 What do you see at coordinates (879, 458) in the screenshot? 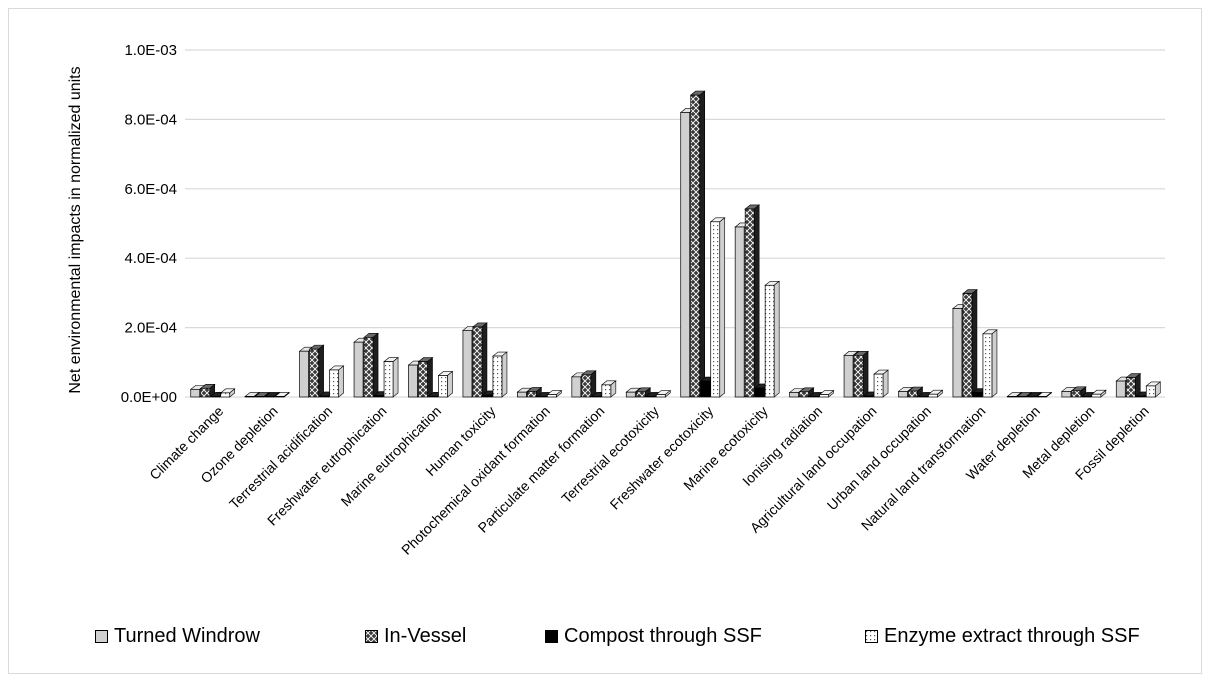
I see `x-tick-label: Urban land occupation` at bounding box center [879, 458].